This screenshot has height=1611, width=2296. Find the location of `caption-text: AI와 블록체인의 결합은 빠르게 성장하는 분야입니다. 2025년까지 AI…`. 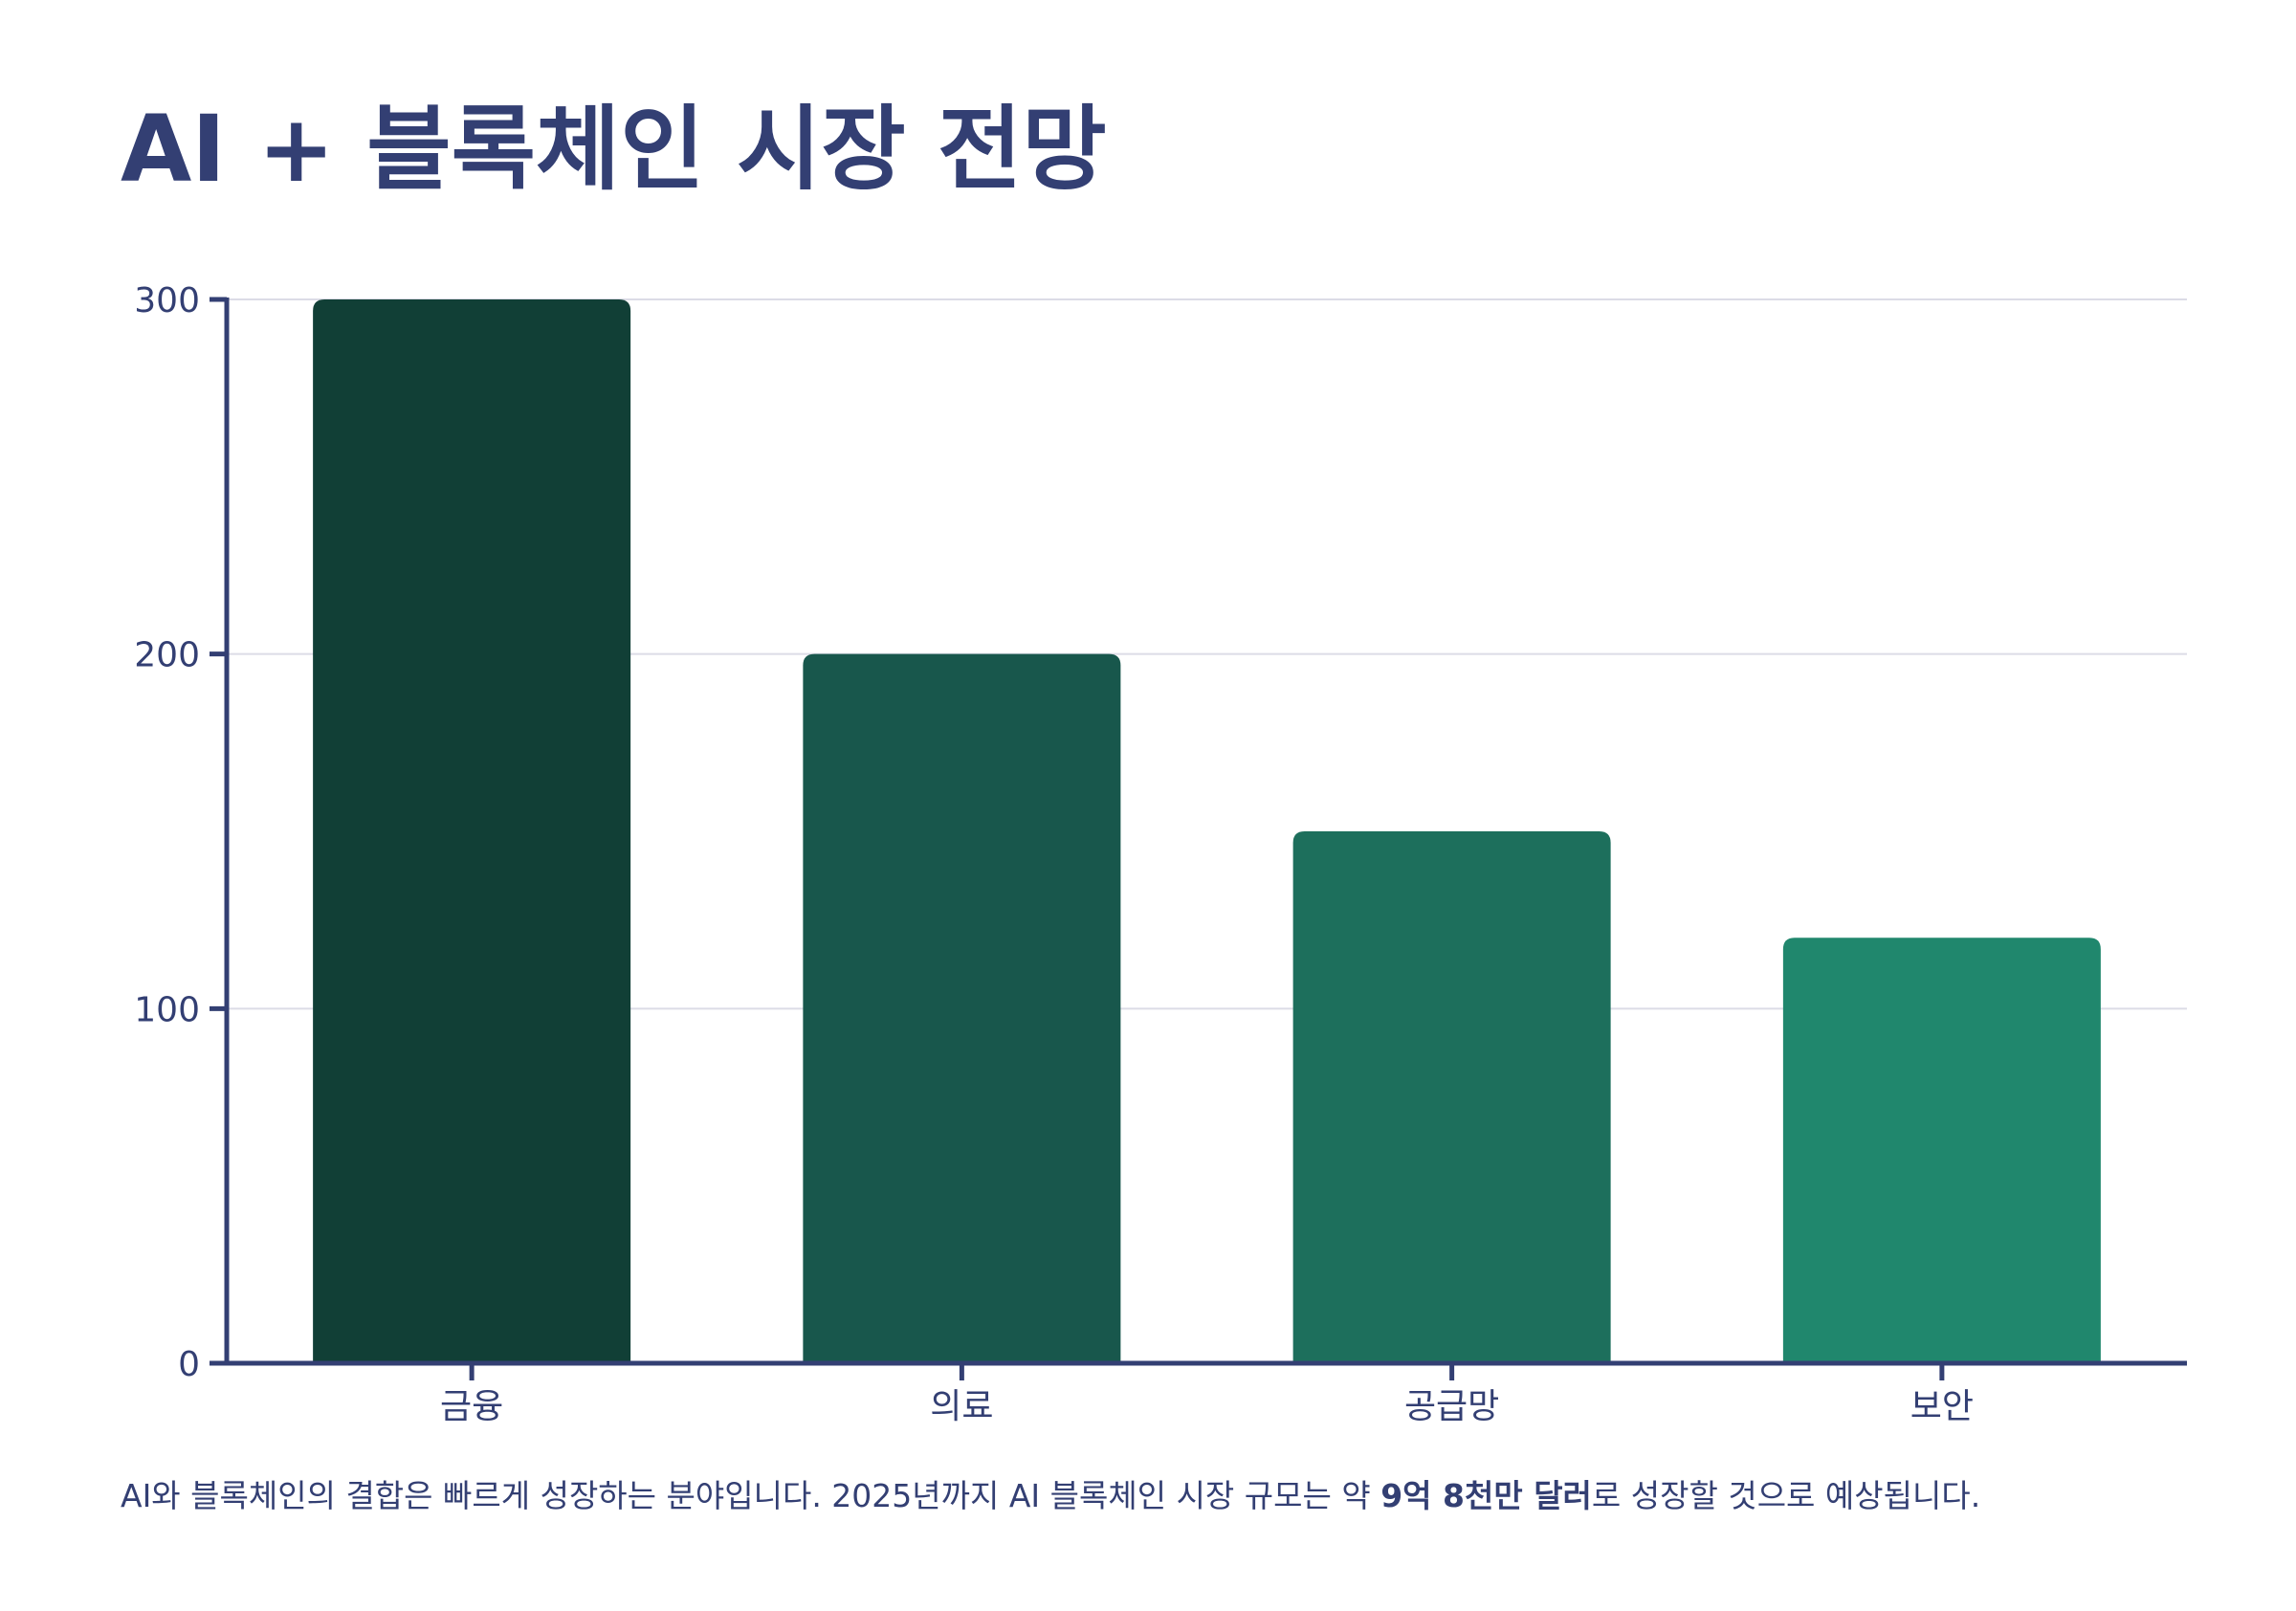

caption-text: AI와 블록체인의 결합은 빠르게 성장하는 분야입니다. 2025년까지 AI… is located at coordinates (751, 1495).